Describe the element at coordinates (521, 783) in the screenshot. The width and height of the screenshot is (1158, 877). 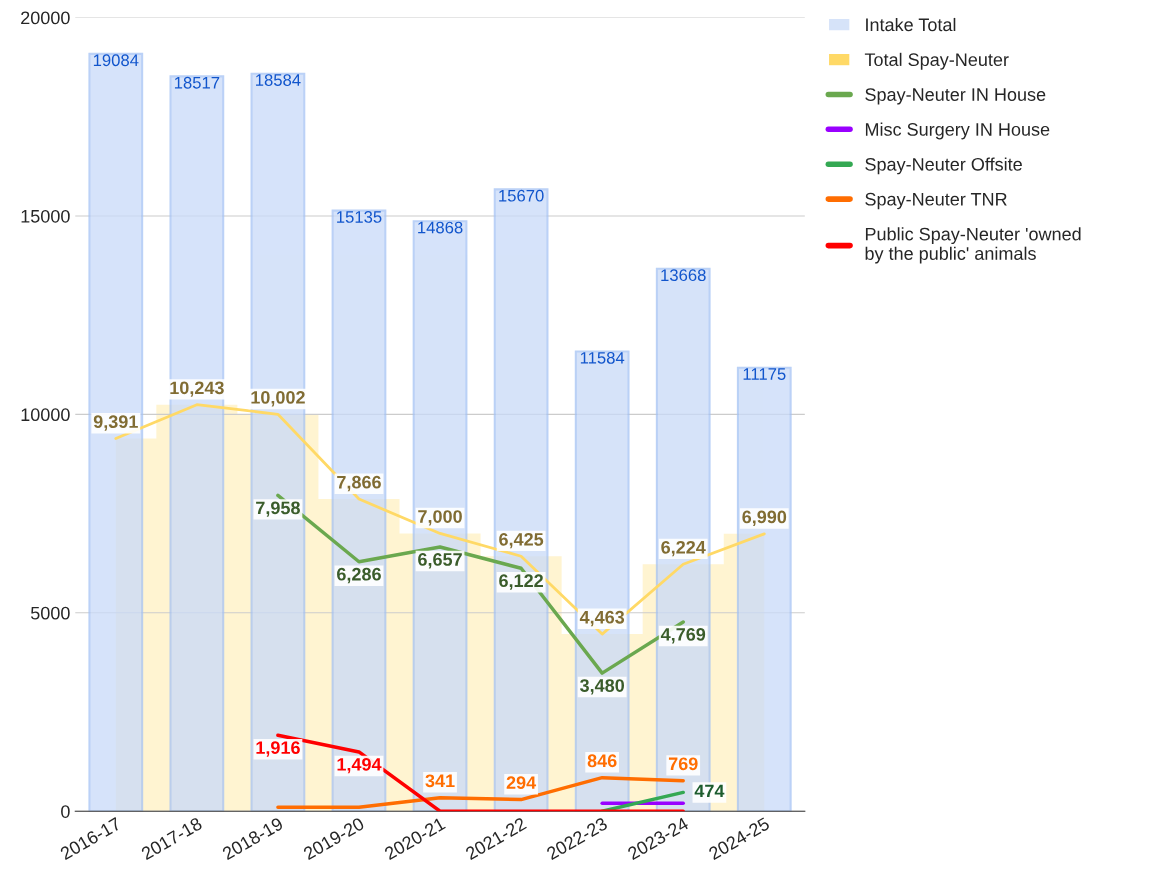
I see `data-label: 294` at that location.